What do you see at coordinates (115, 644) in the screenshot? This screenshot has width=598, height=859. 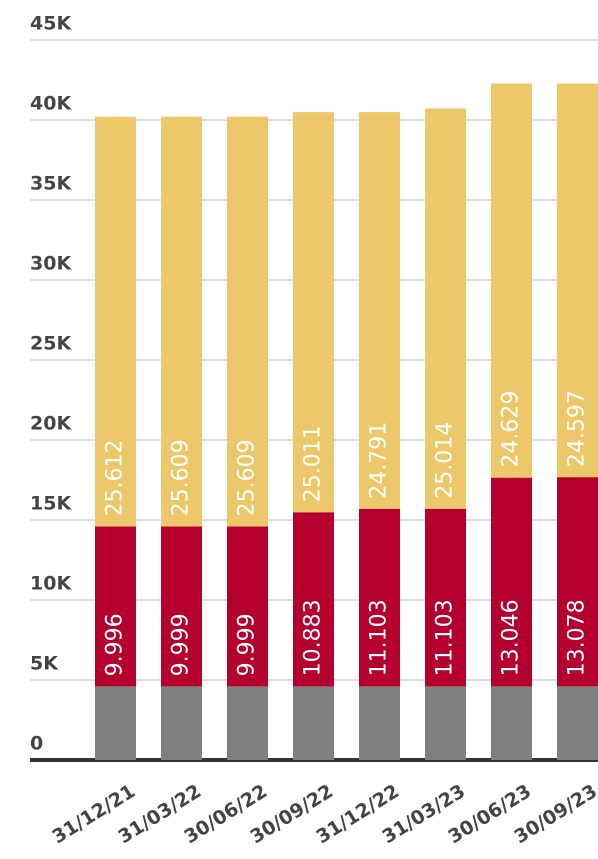 I see `value-label: 9.996` at bounding box center [115, 644].